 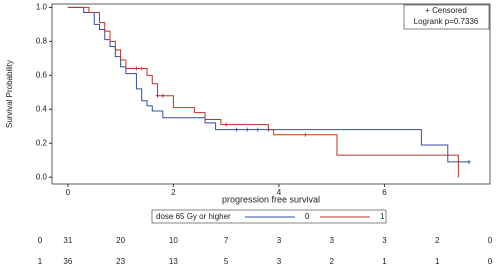 What do you see at coordinates (173, 261) in the screenshot?
I see `risk-count: 13` at bounding box center [173, 261].